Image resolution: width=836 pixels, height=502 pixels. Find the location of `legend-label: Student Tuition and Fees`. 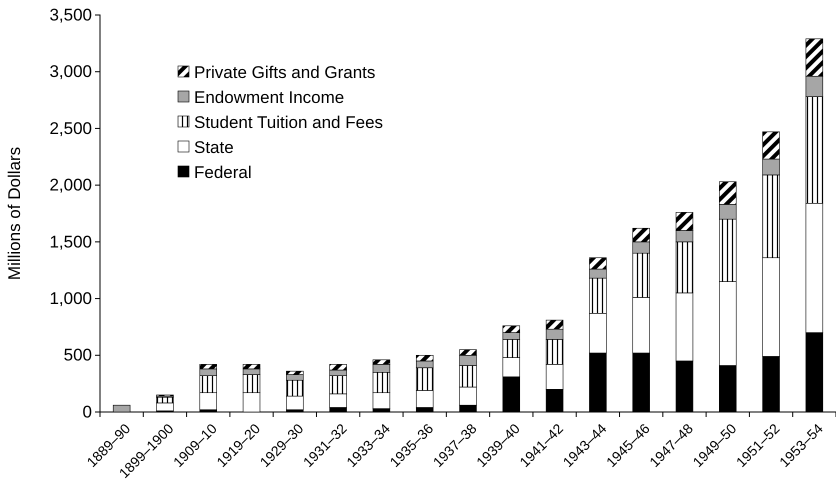

legend-label: Student Tuition and Fees is located at coordinates (289, 122).